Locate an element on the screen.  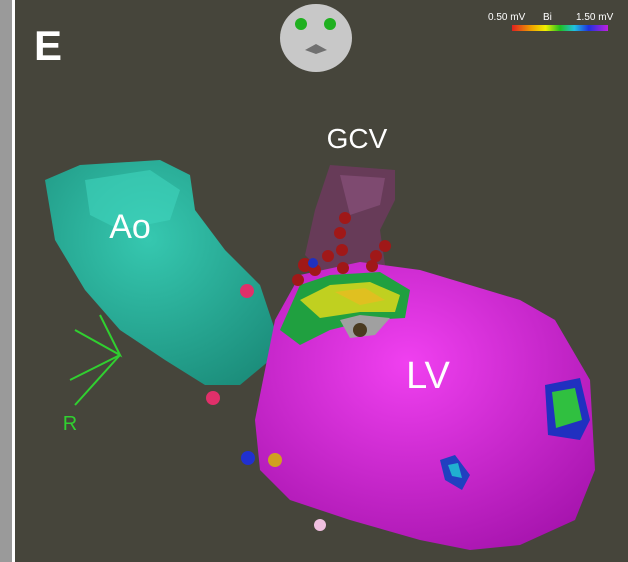
colorbar-mode-label: Bi is located at coordinates (547, 17).